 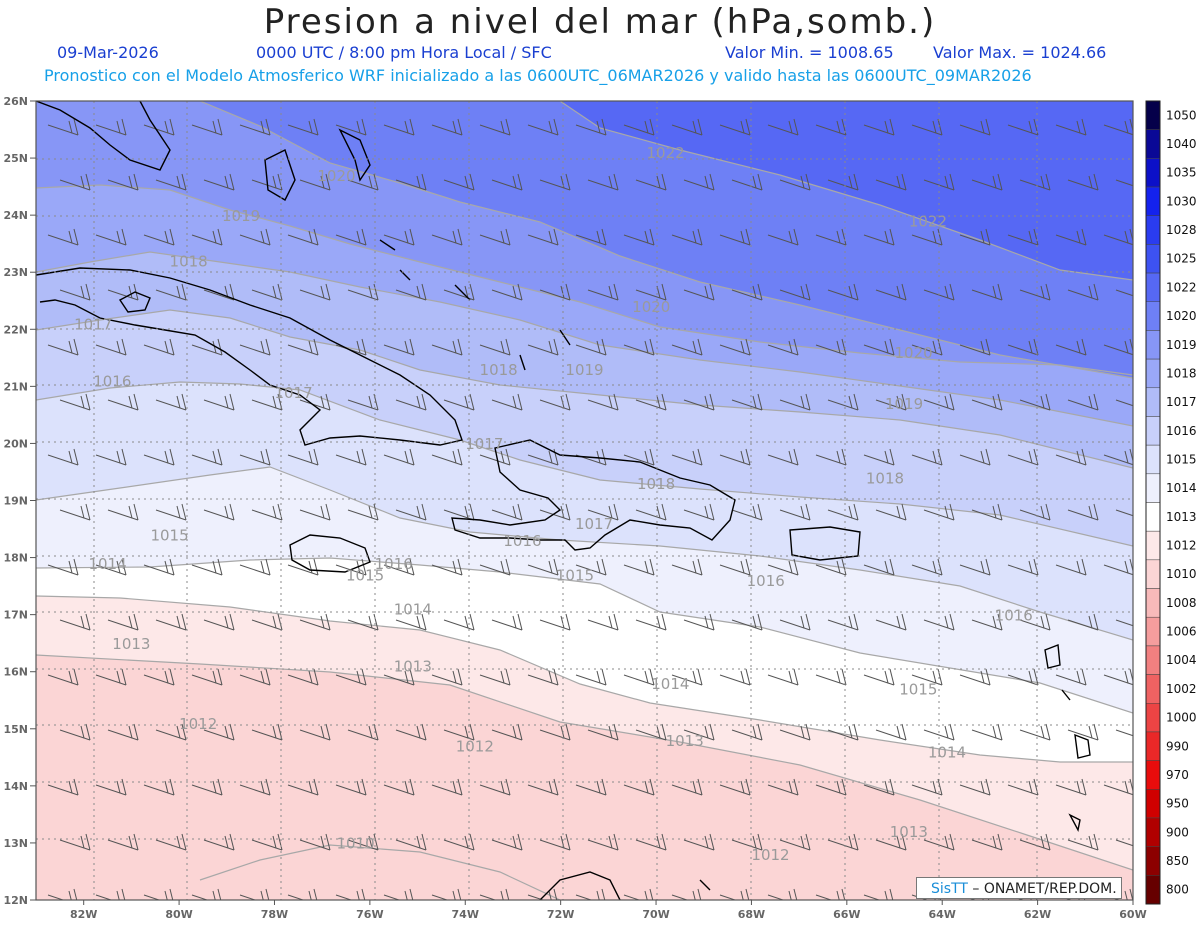 I want to click on sistt-logo: SisTT, so click(x=949, y=889).